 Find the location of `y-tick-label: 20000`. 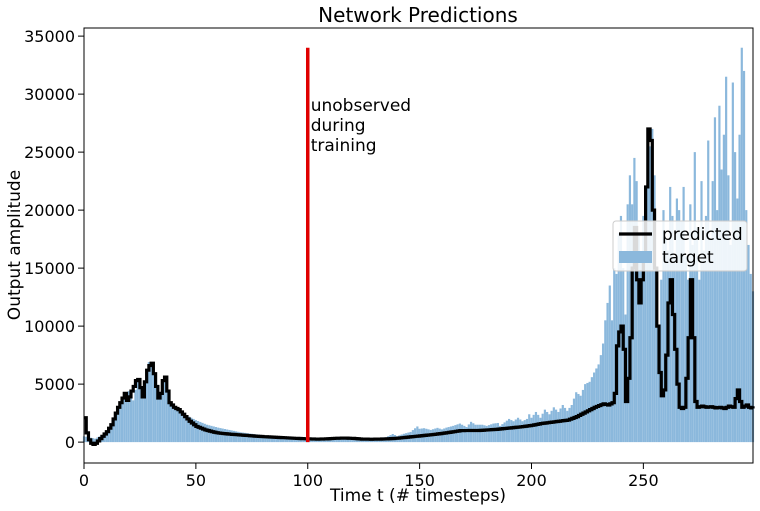

y-tick-label: 20000 is located at coordinates (49, 210).